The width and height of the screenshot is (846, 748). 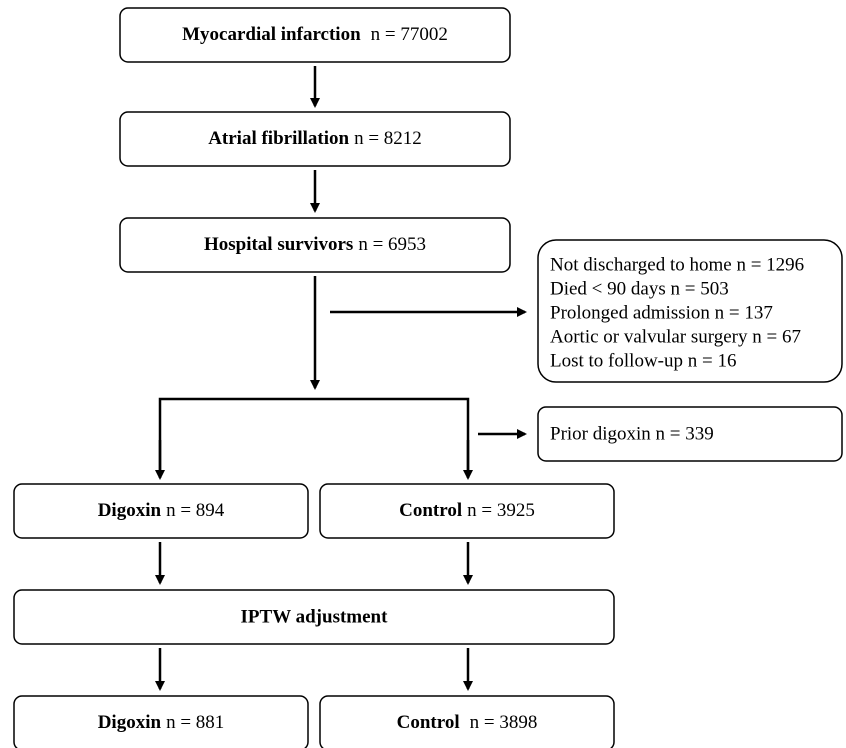 What do you see at coordinates (409, 34) in the screenshot?
I see `count: n = 77002` at bounding box center [409, 34].